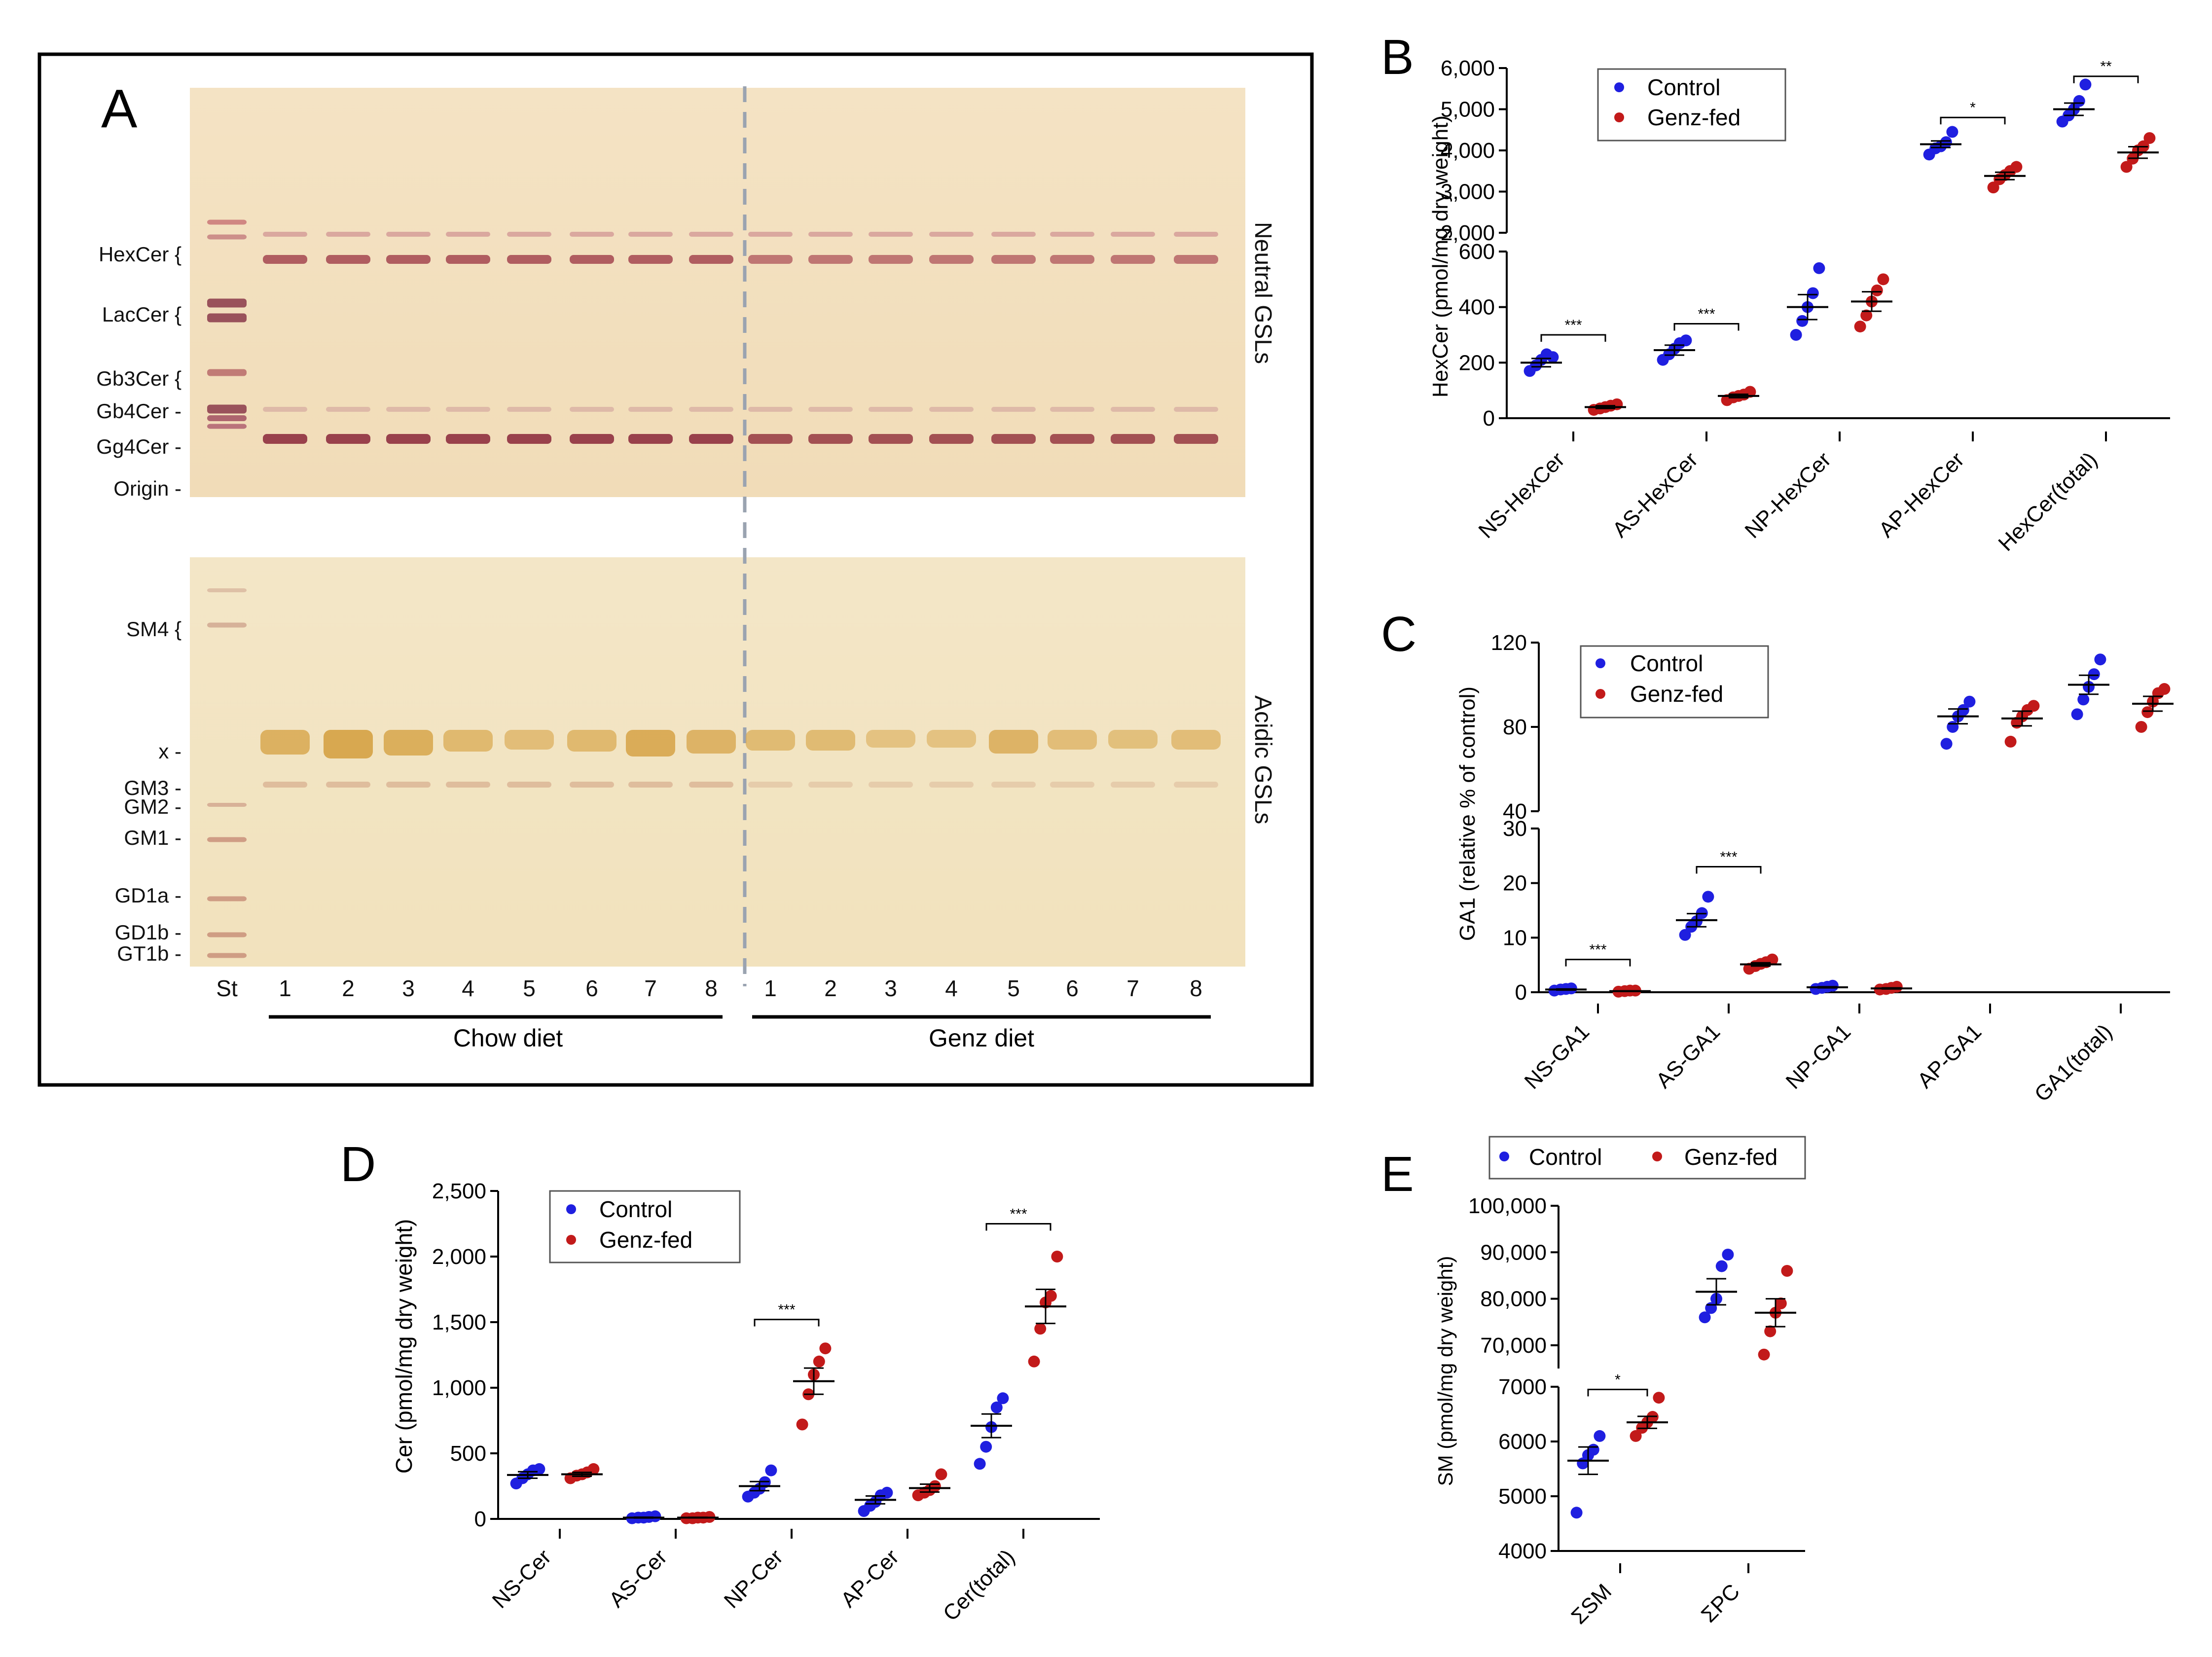 The image size is (2212, 1657). I want to click on lane-label-chow-8: 8, so click(711, 988).